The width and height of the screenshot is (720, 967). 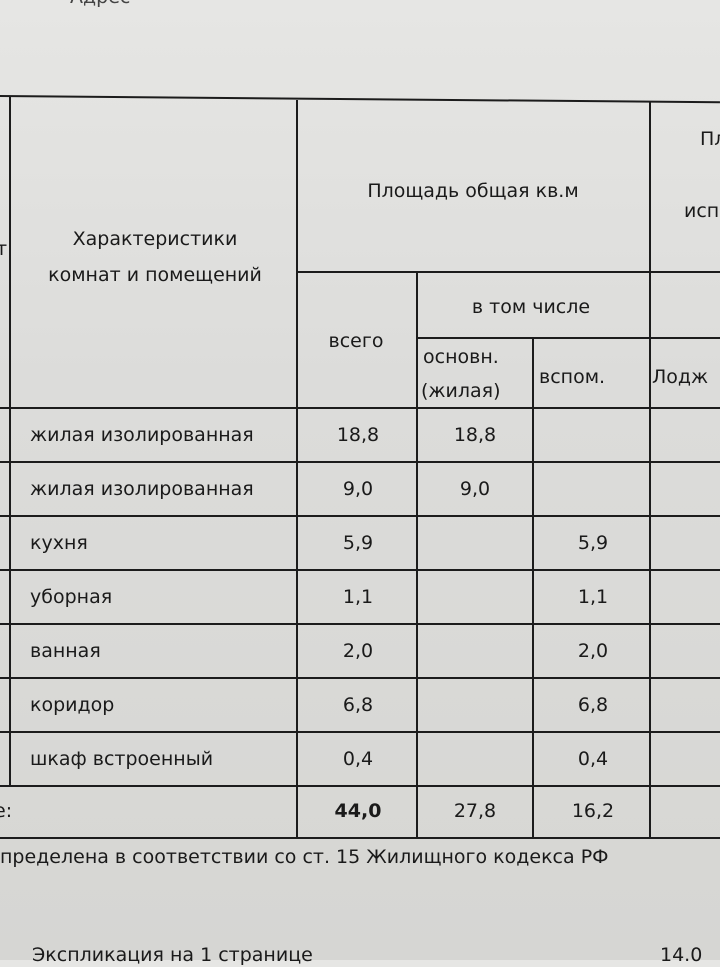 What do you see at coordinates (358, 597) in the screenshot?
I see `row-total: 1,1` at bounding box center [358, 597].